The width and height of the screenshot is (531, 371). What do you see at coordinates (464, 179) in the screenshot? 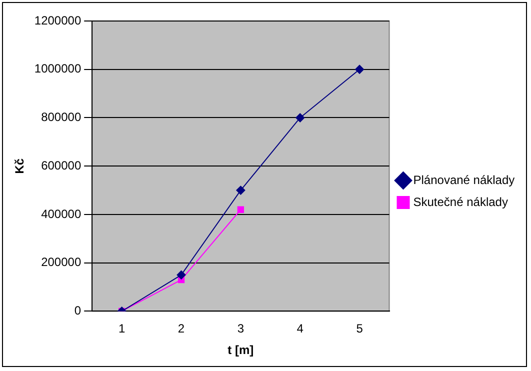
I see `legend-label: Plánované náklady` at bounding box center [464, 179].